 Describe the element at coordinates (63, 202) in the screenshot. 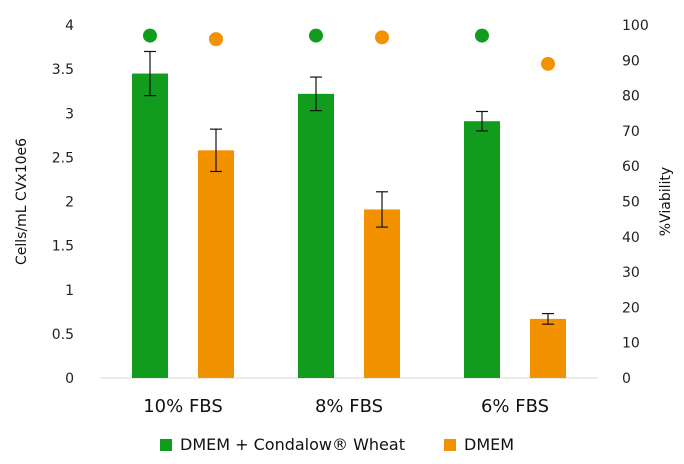

I see `left-axis-ticks: 0 0.5 1 1.5 2 2.5 3 3.5 4` at that location.